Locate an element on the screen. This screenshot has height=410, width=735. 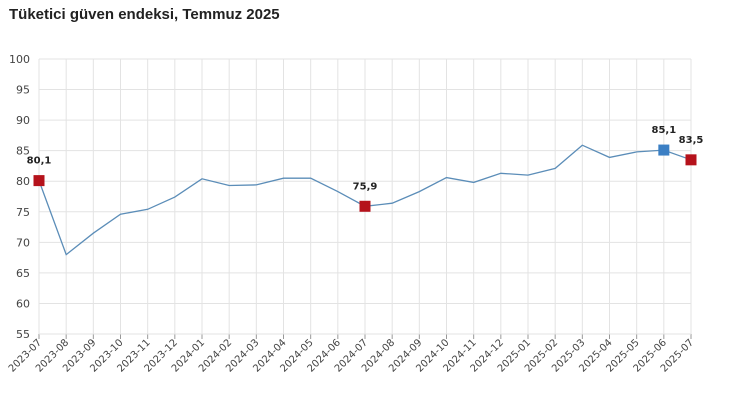
data-label: 75,9 is located at coordinates (365, 186).